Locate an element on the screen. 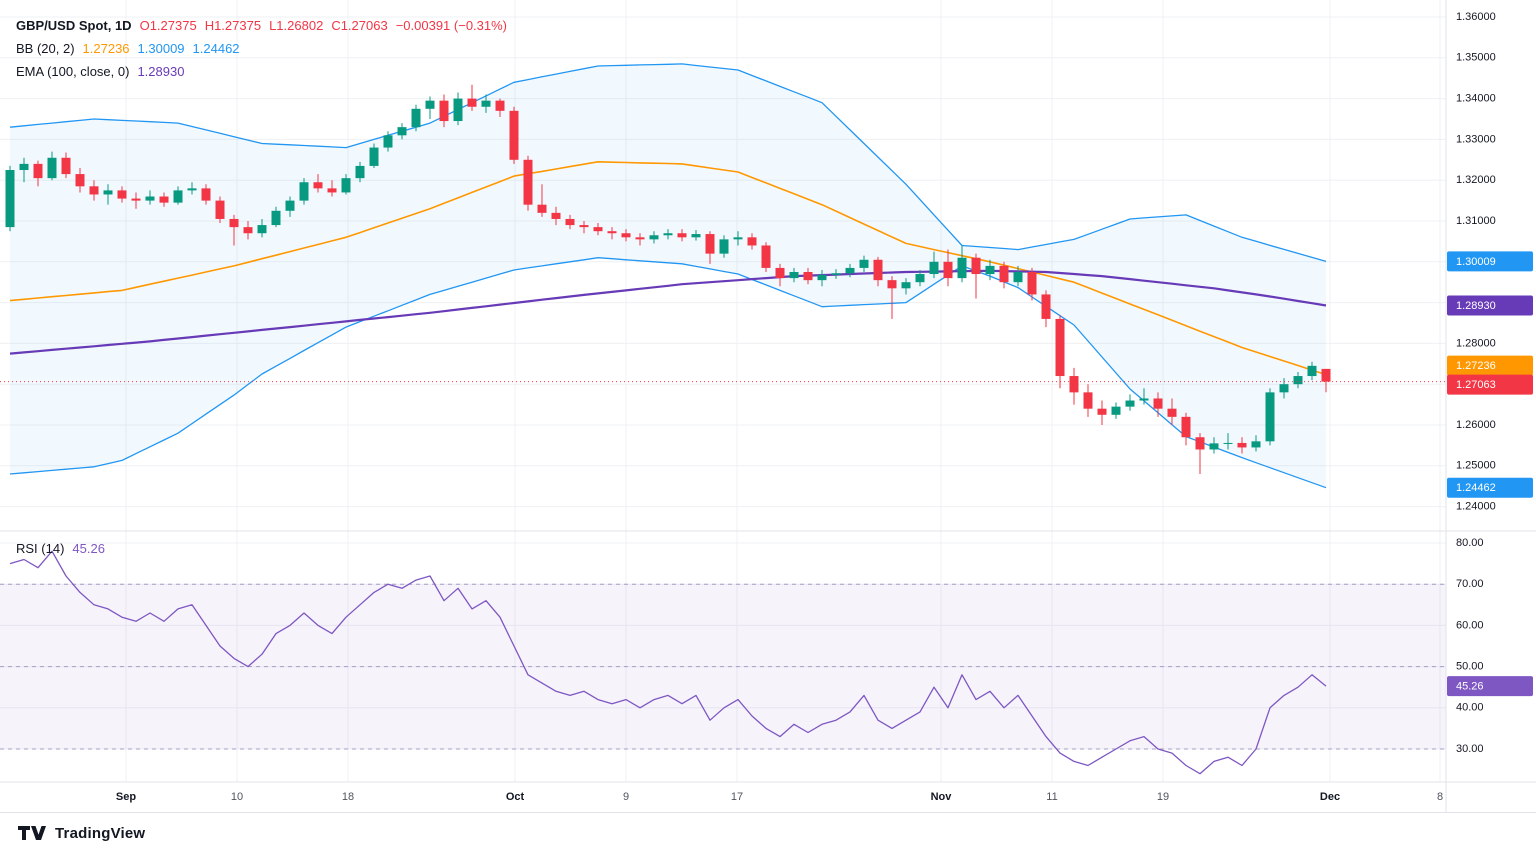  axis-badge-bb-upper: 1.30009 is located at coordinates (1490, 261).